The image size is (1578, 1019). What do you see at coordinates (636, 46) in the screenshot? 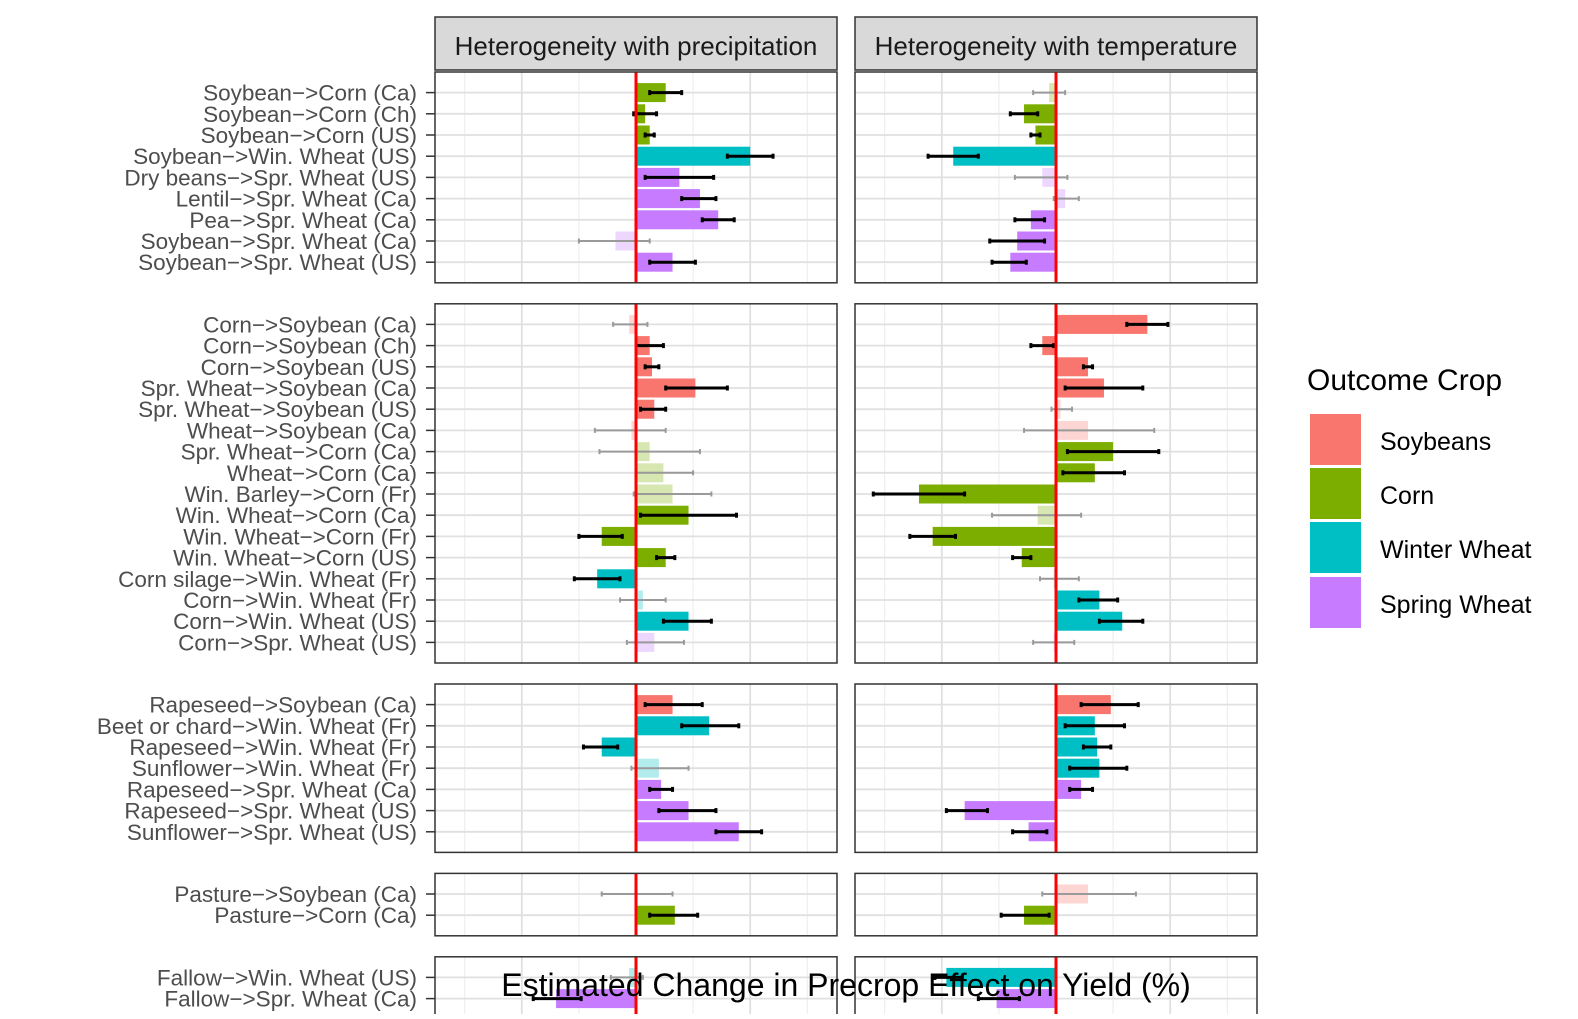
I see `strip-precip-title: Heterogeneity with precipitation` at bounding box center [636, 46].